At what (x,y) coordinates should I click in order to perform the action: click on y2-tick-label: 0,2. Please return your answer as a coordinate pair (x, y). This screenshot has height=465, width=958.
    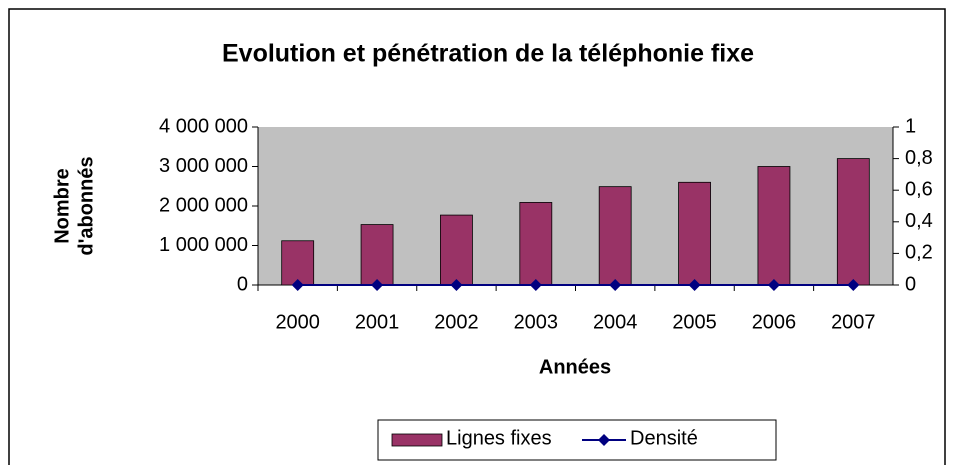
    Looking at the image, I should click on (919, 253).